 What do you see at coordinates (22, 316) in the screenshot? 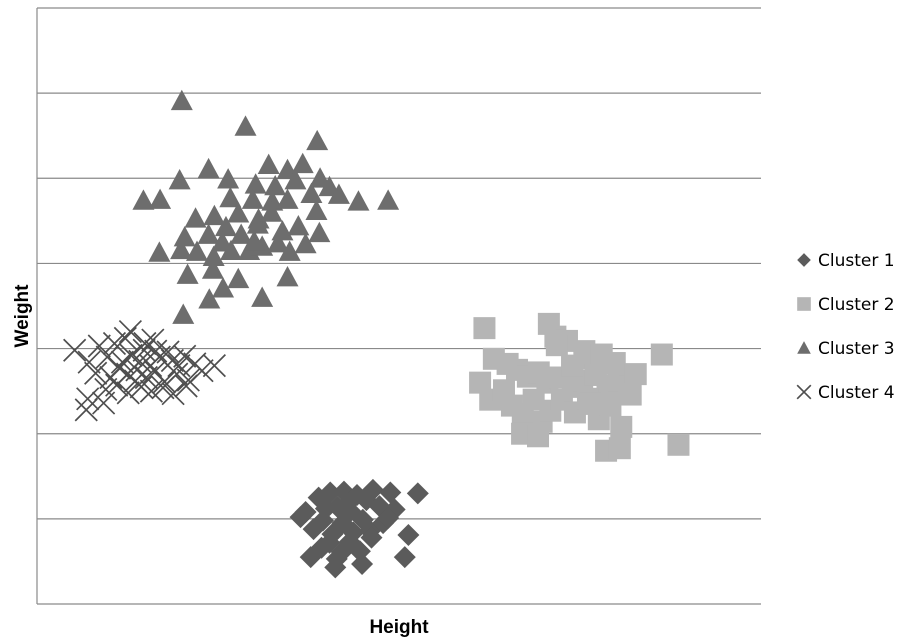
I see `y-axis-title: Weight` at bounding box center [22, 316].